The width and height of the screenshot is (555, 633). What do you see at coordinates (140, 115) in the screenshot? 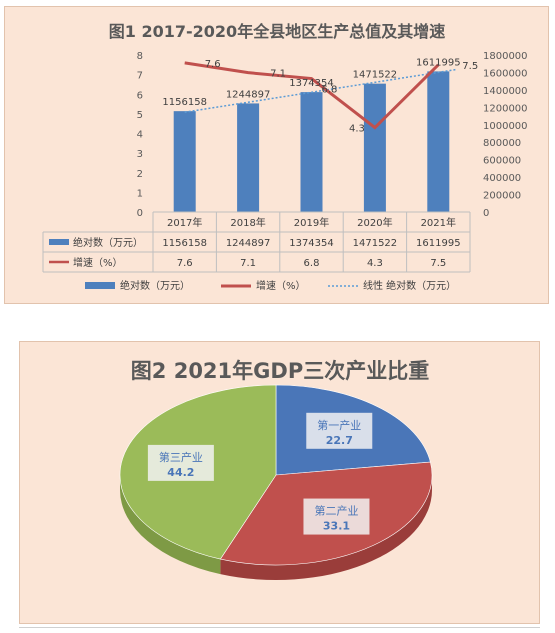
I see `left-axis-tick: 5` at bounding box center [140, 115].